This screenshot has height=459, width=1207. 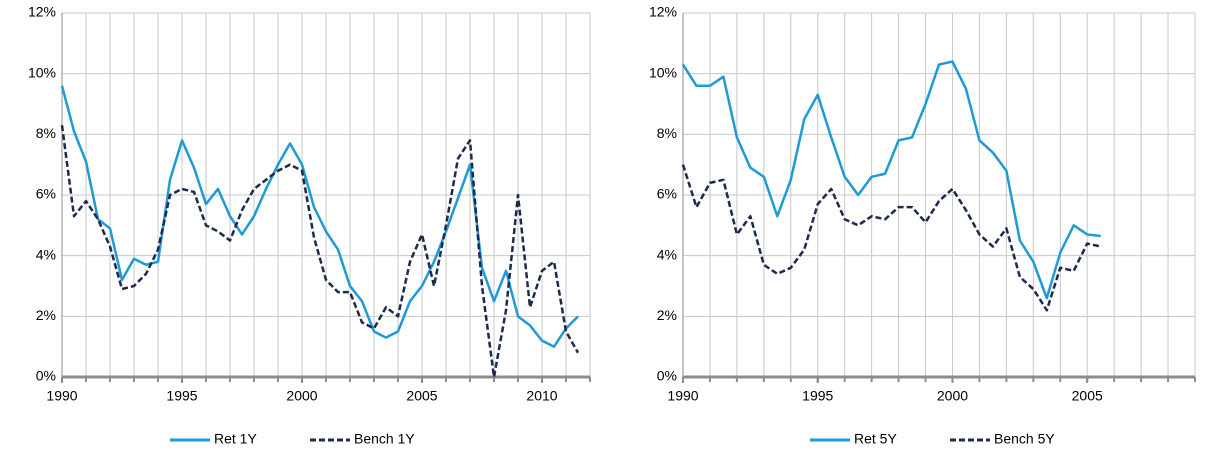 What do you see at coordinates (235, 439) in the screenshot?
I see `legend-label: Ret 1Y` at bounding box center [235, 439].